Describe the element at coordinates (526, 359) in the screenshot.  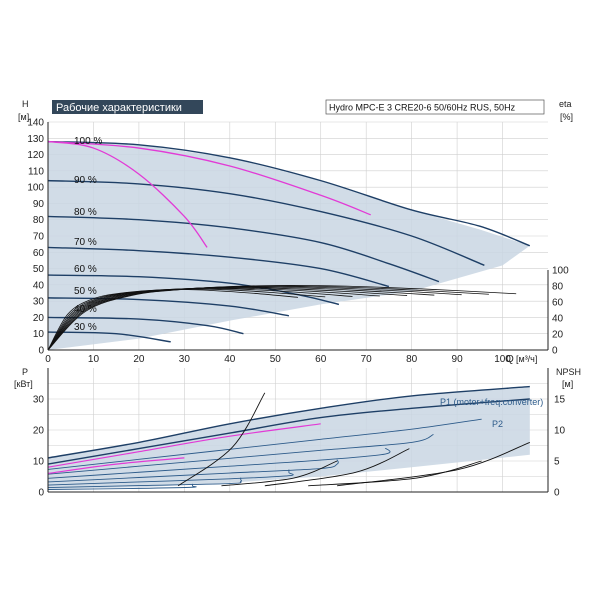
I see `upper-xunit: [м³/ч]` at that location.